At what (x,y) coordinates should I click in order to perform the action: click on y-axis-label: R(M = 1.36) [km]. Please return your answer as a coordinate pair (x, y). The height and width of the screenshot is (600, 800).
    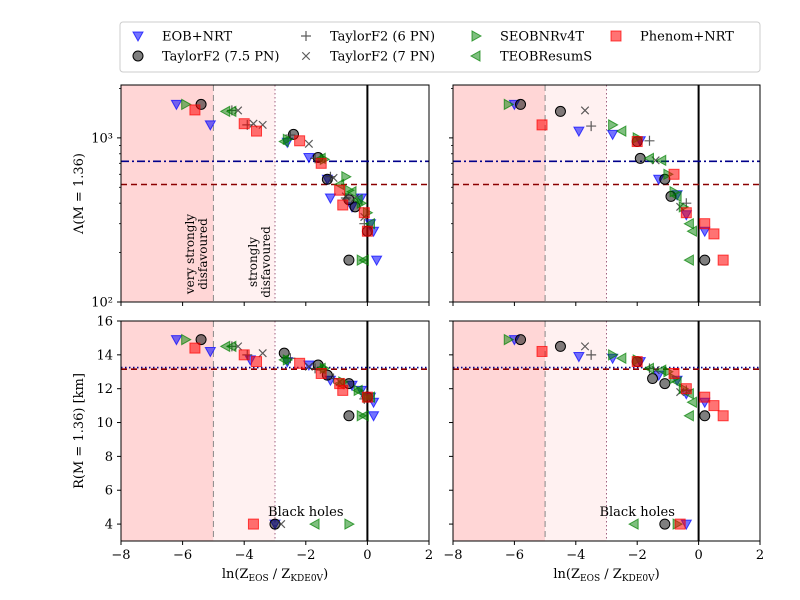
    Looking at the image, I should click on (79, 431).